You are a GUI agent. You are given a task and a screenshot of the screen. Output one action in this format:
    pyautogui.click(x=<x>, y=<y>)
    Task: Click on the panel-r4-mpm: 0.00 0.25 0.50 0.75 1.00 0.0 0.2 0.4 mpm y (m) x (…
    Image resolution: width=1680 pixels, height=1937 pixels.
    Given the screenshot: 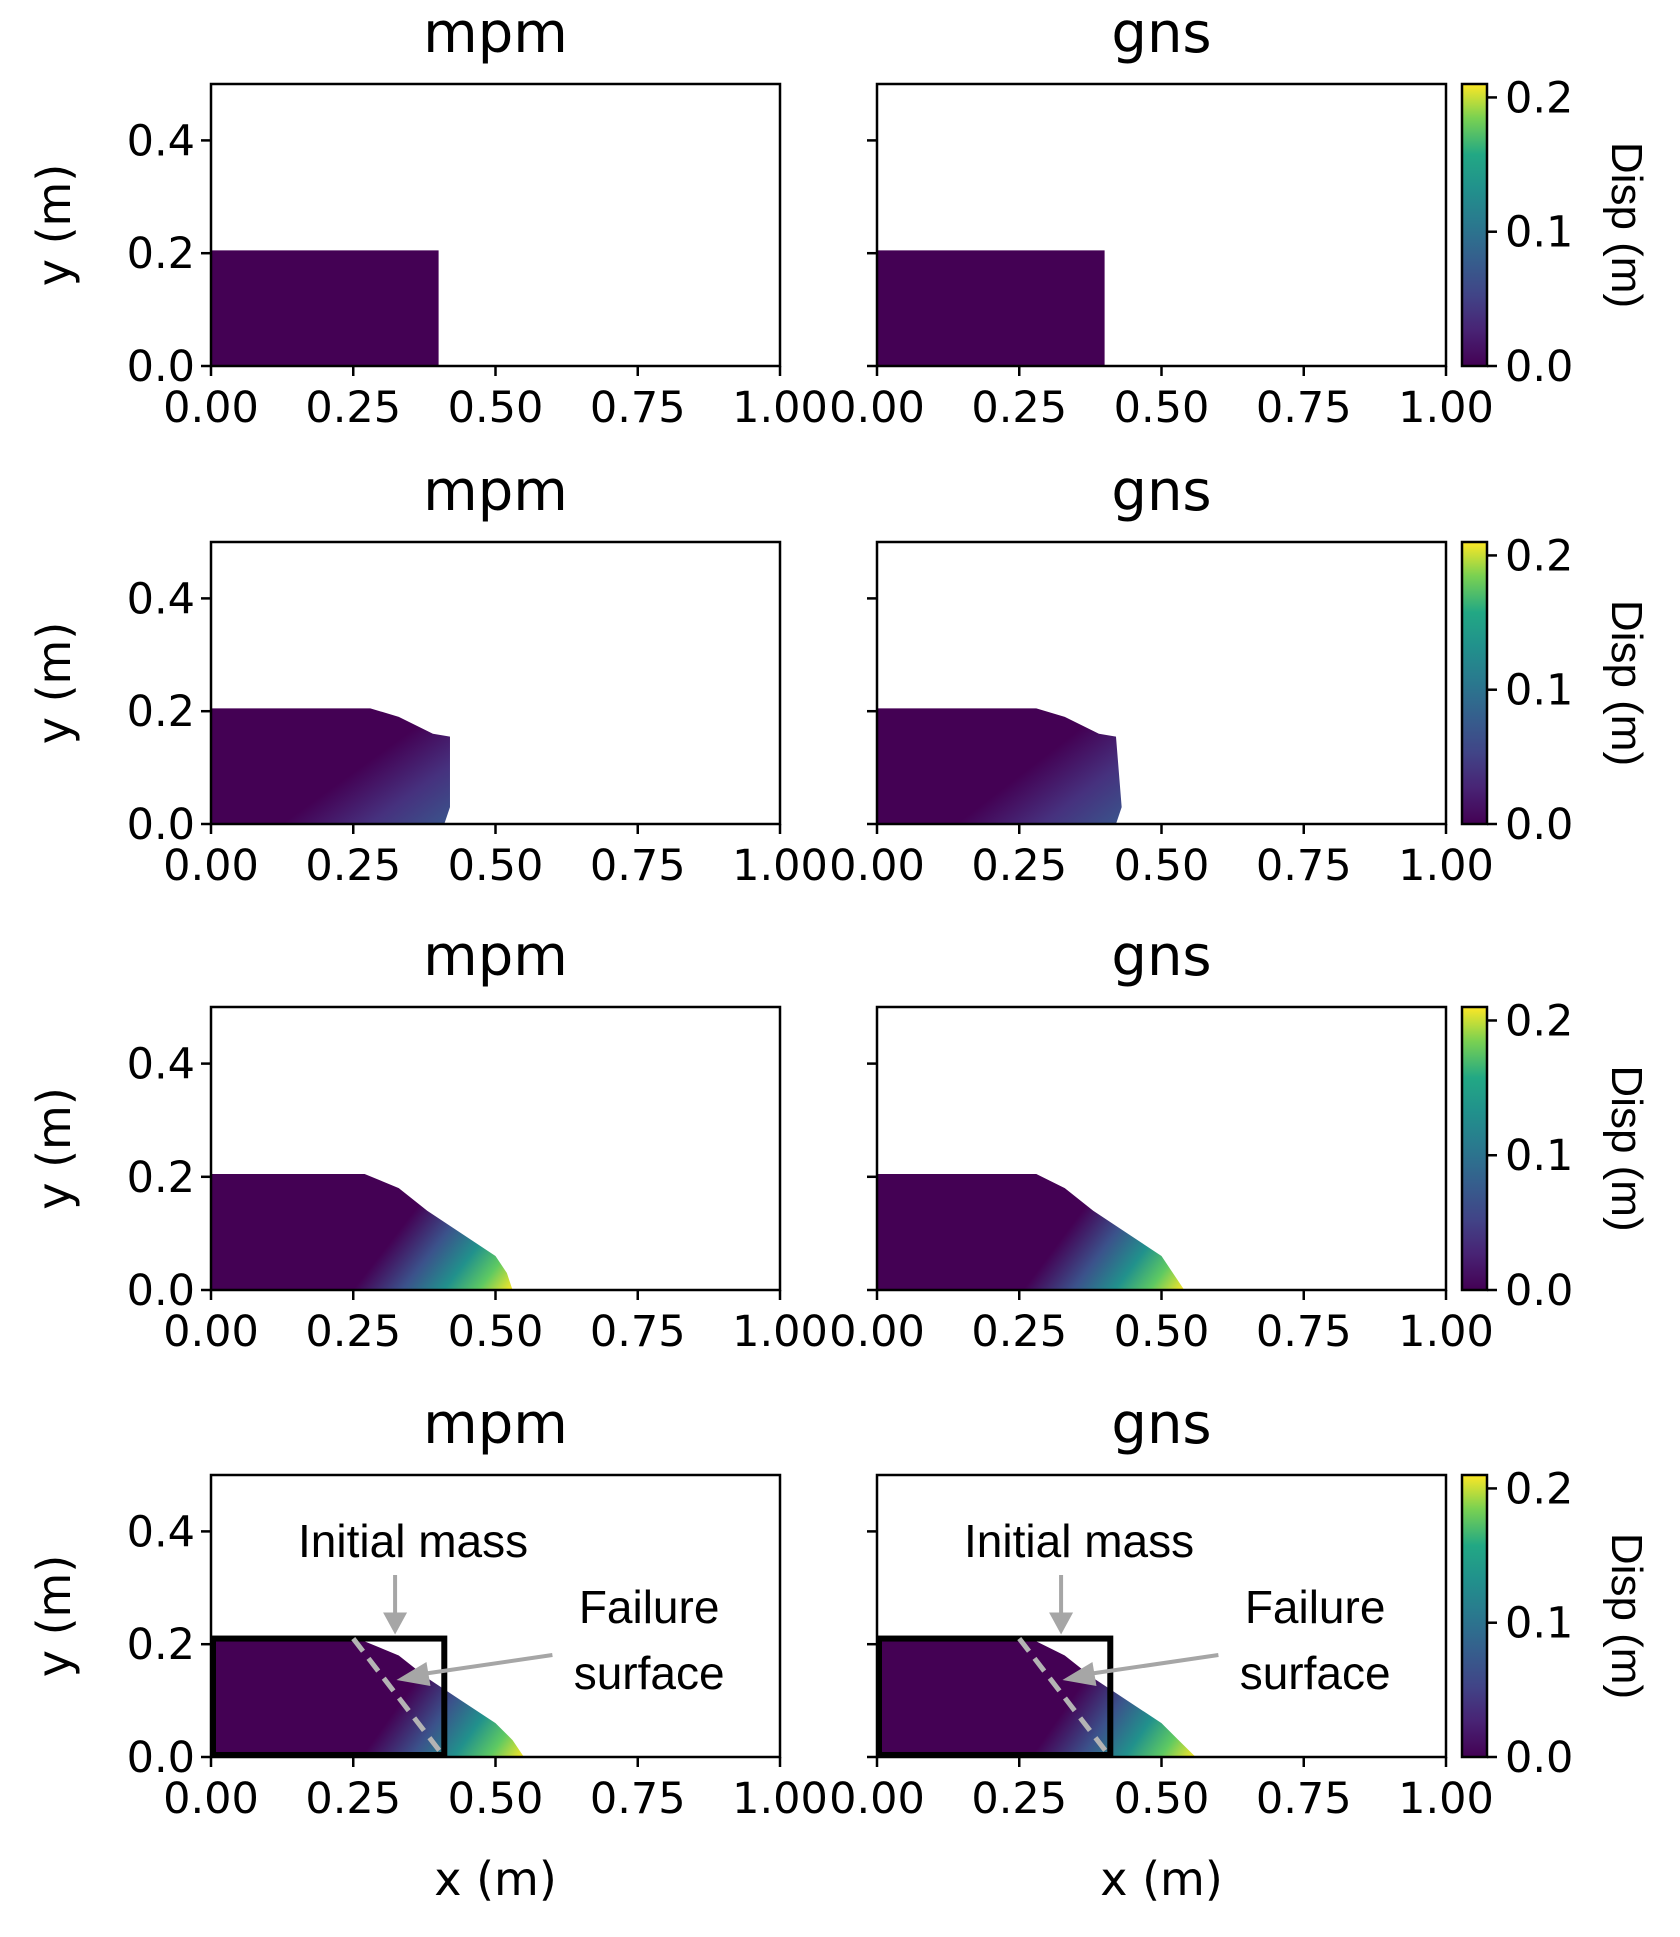 What is the action you would take?
    pyautogui.click(x=427, y=1649)
    